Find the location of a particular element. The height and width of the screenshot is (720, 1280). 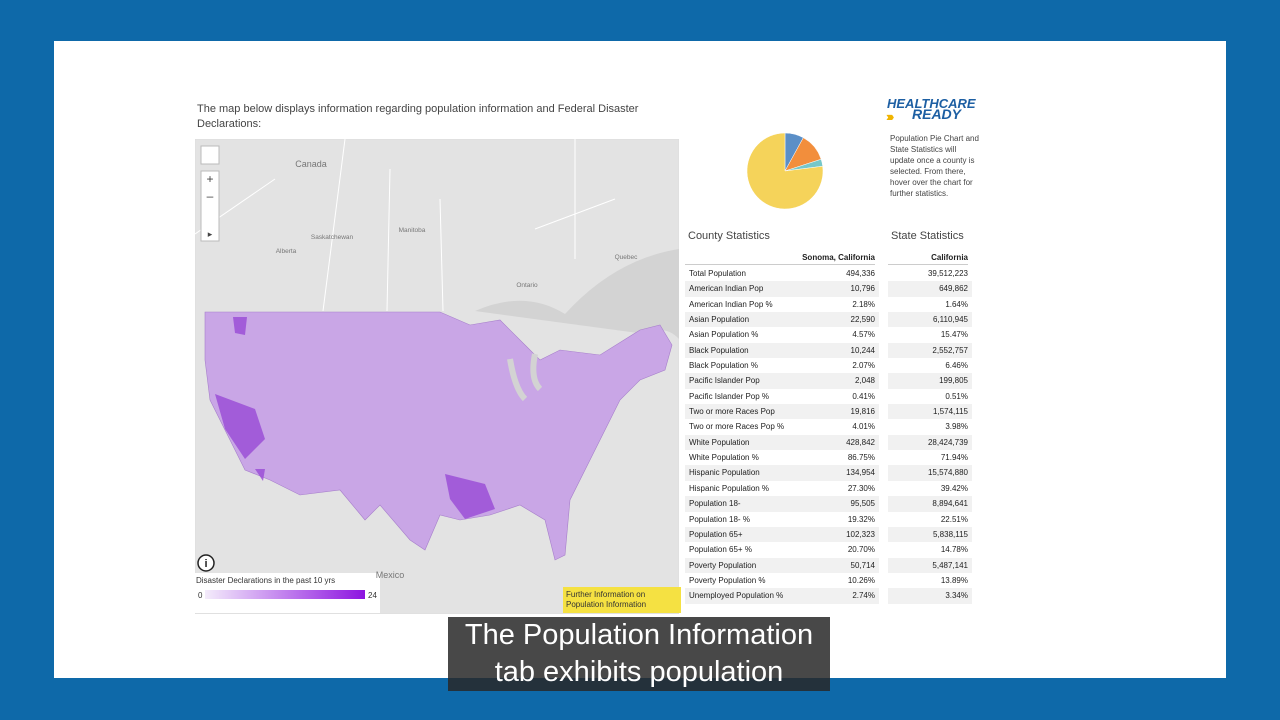

row-value: 5,487,141 is located at coordinates (950, 565).